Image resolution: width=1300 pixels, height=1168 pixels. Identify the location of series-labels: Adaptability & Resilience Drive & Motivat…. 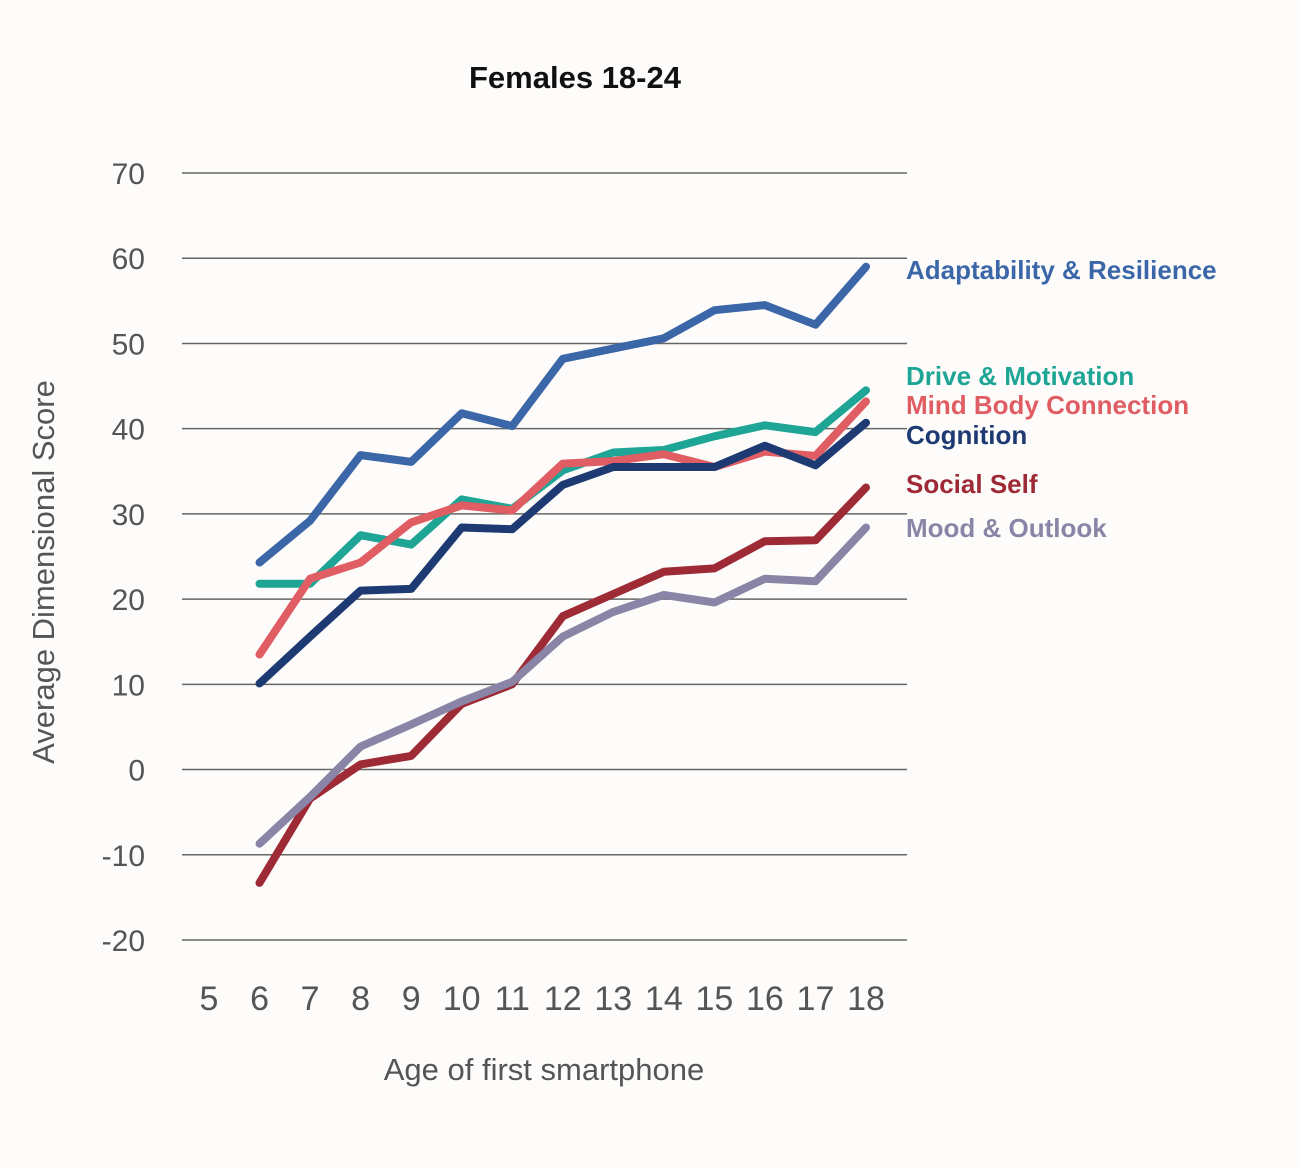
(1061, 399).